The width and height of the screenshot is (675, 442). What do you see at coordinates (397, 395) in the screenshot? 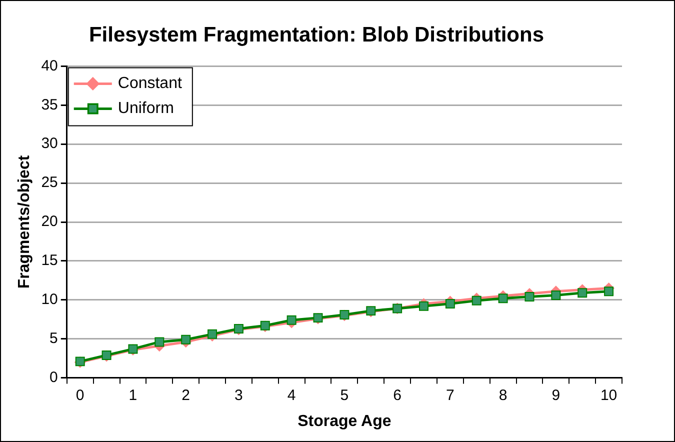
I see `x-tick-label: 6` at bounding box center [397, 395].